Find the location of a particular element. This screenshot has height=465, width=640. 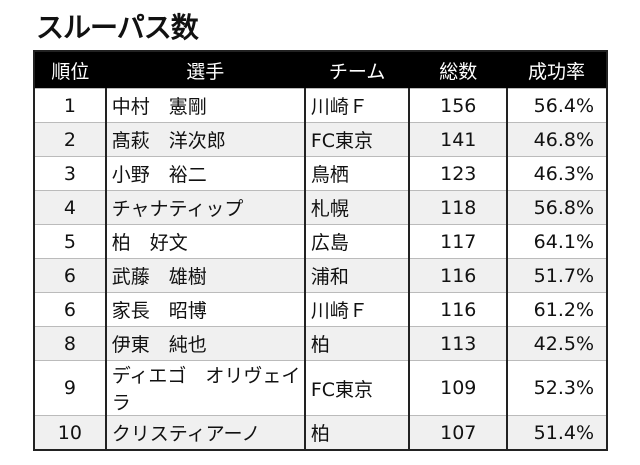

table-row: 4 チャナティップ 札幌 118 56.8% is located at coordinates (320, 207).